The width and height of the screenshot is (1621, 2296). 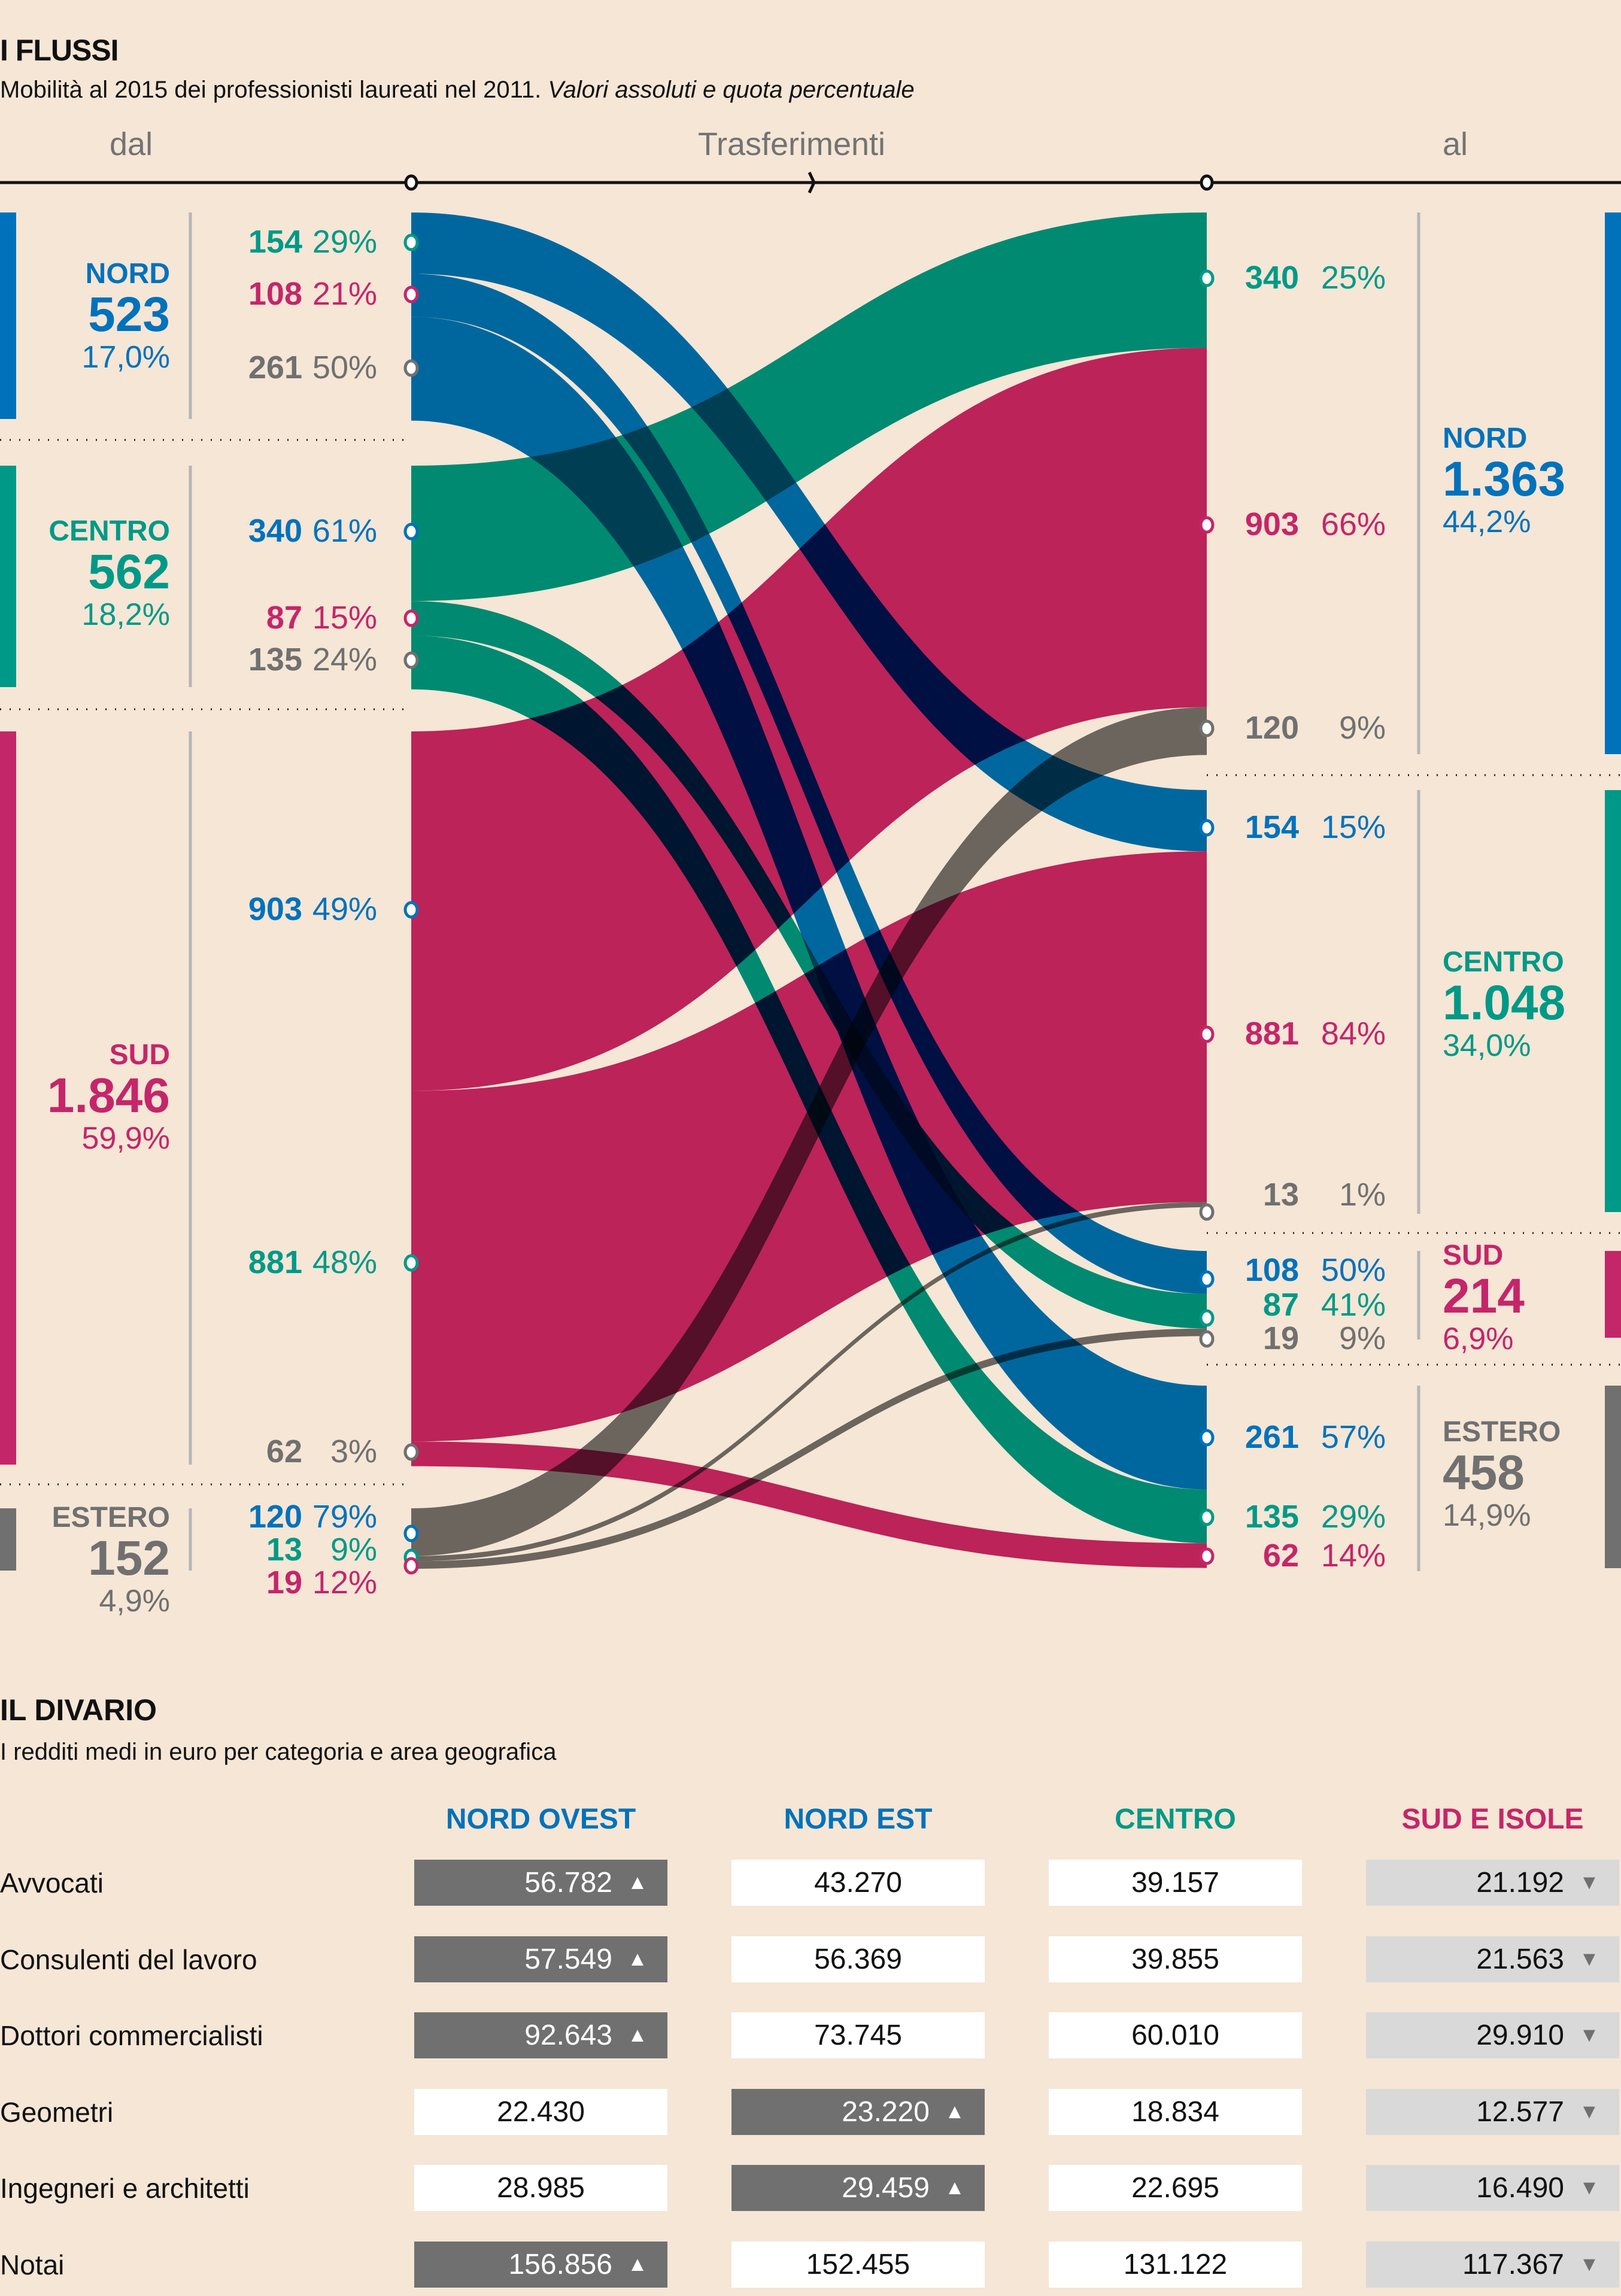 What do you see at coordinates (568, 2035) in the screenshot?
I see `cell-value: 92.643` at bounding box center [568, 2035].